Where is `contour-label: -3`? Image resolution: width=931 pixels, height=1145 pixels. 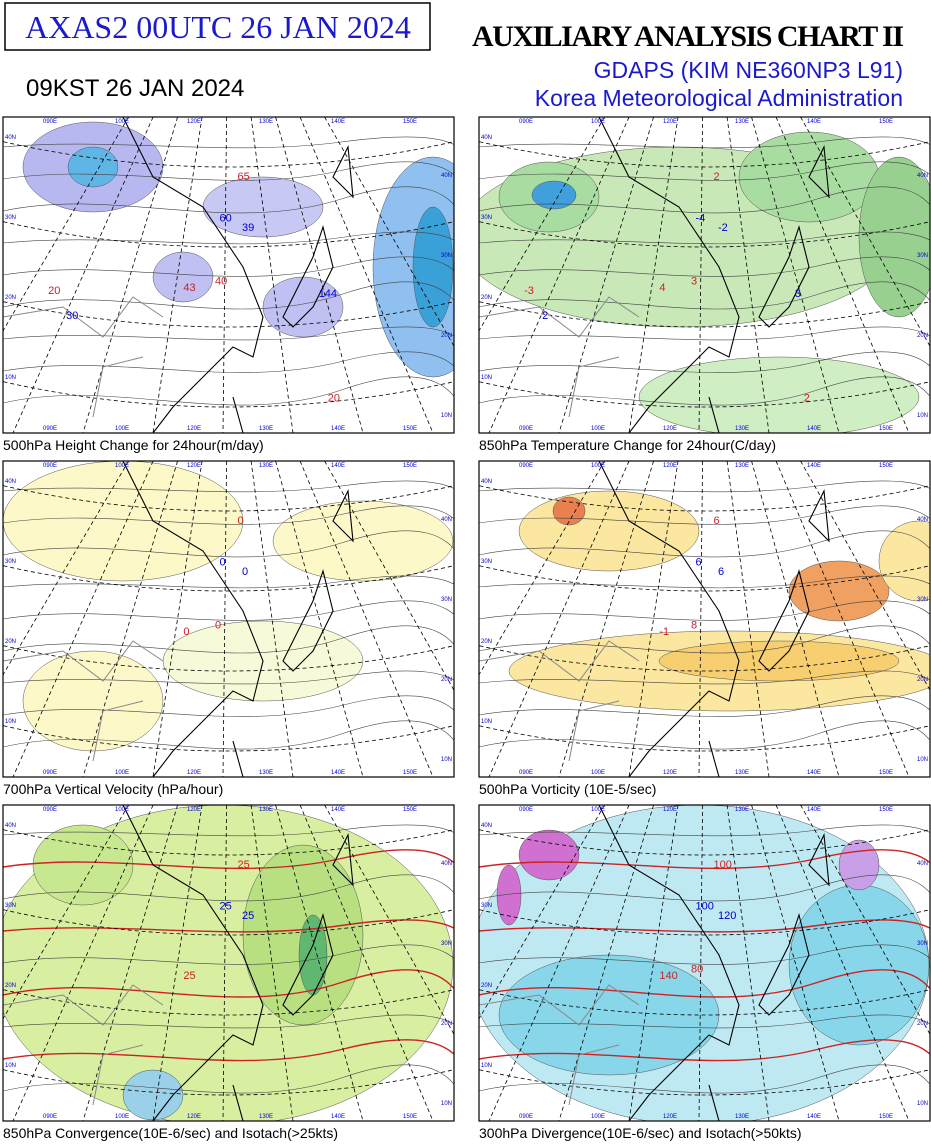
contour-label: -3 is located at coordinates (529, 291).